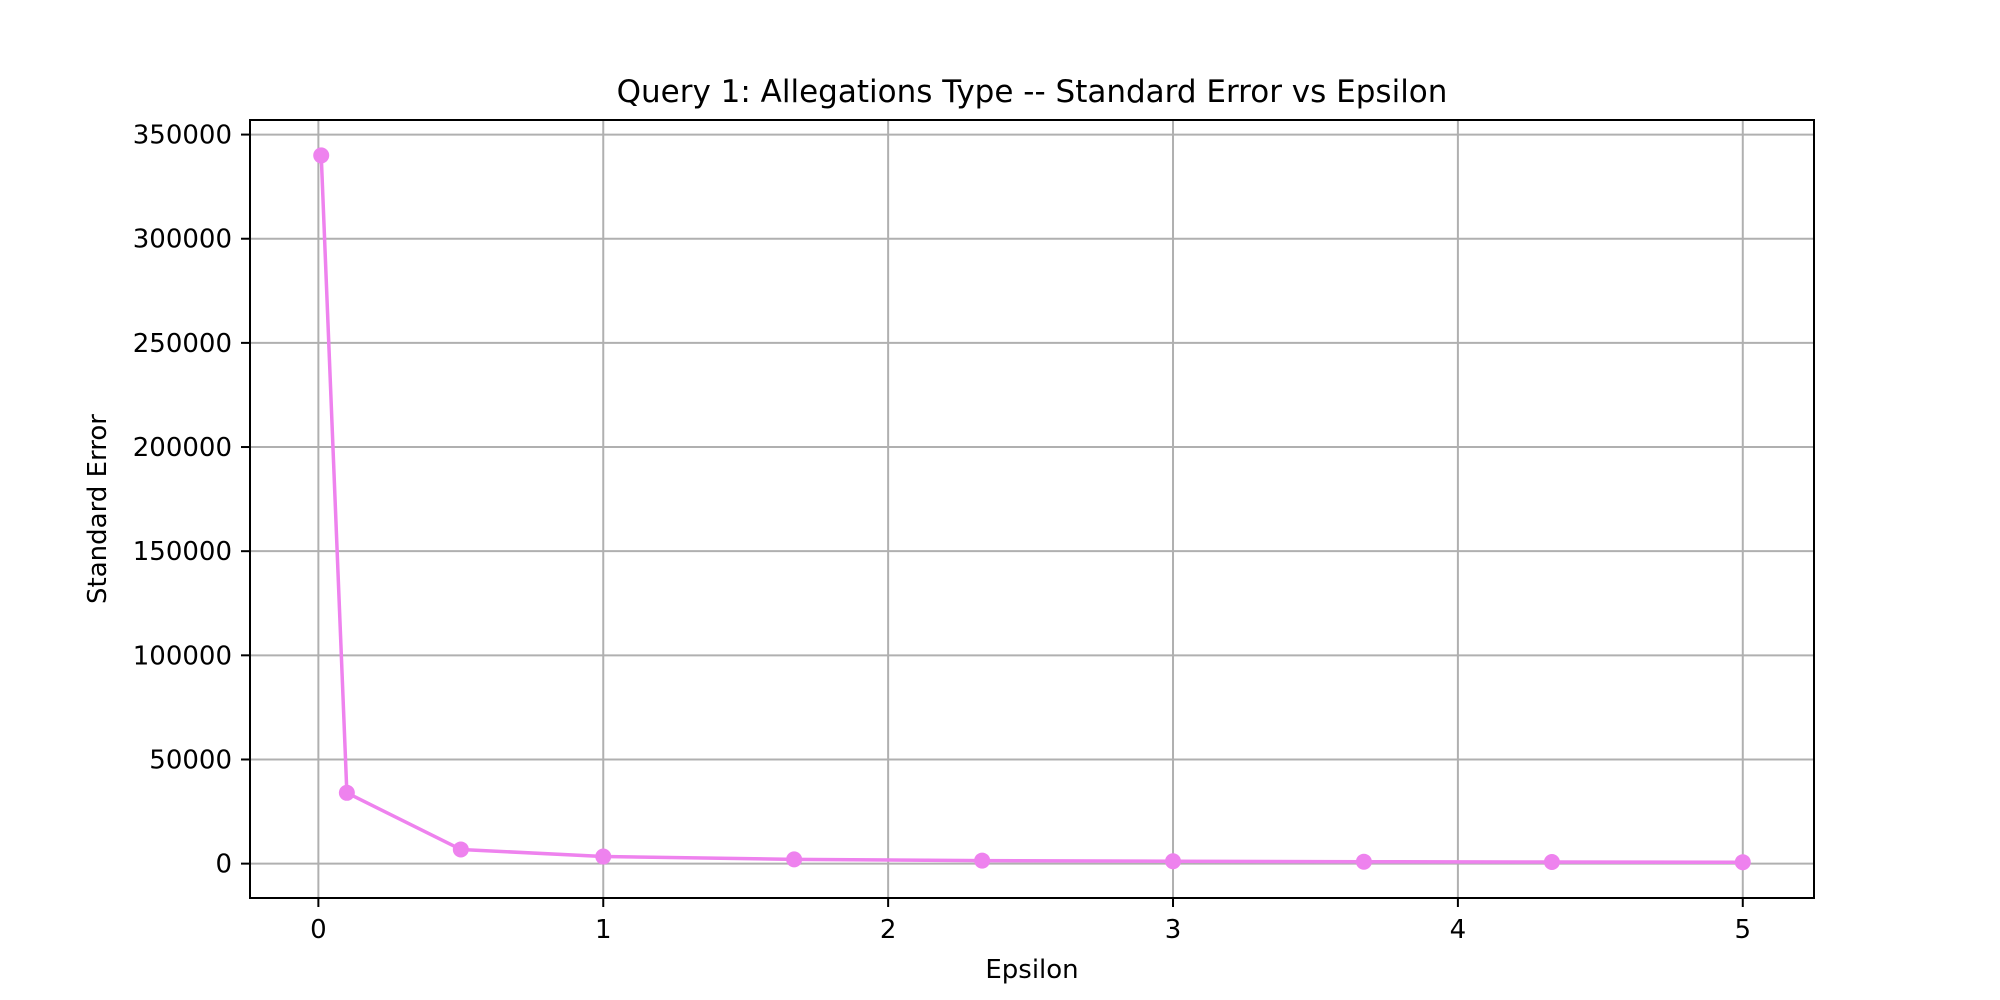  I want to click on y-tick-label: 300000, so click(182, 240).